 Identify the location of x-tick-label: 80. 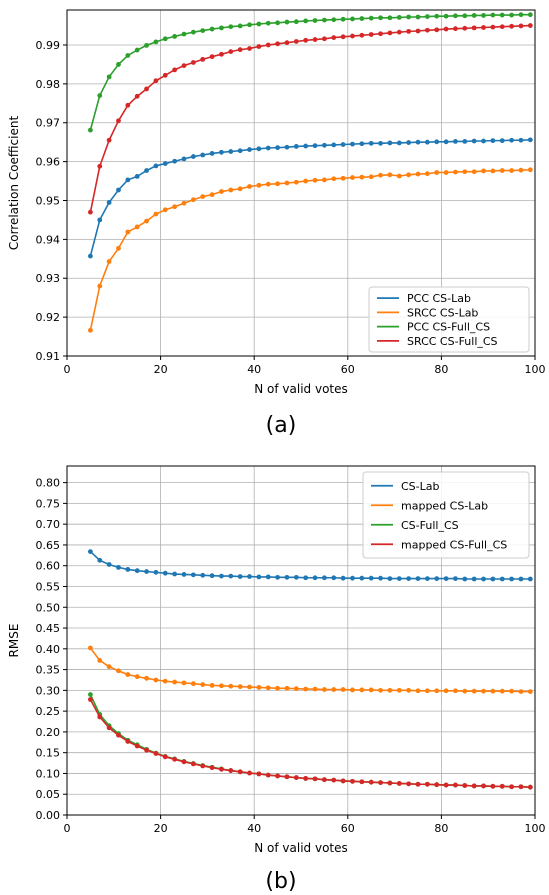
(441, 369).